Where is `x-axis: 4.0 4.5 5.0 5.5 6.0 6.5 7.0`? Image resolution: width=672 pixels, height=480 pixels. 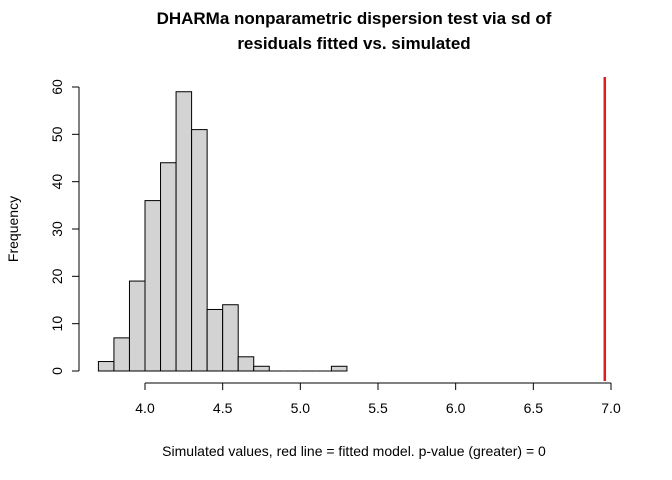
x-axis: 4.0 4.5 5.0 5.5 6.0 6.5 7.0 is located at coordinates (378, 399).